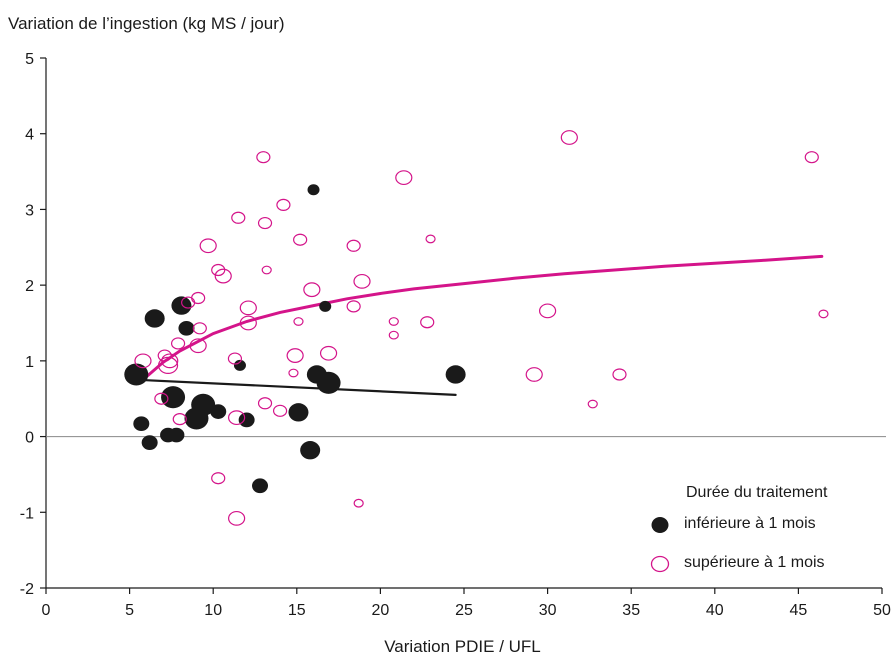 The width and height of the screenshot is (895, 660). Describe the element at coordinates (548, 610) in the screenshot. I see `x-tick-label: 30` at that location.